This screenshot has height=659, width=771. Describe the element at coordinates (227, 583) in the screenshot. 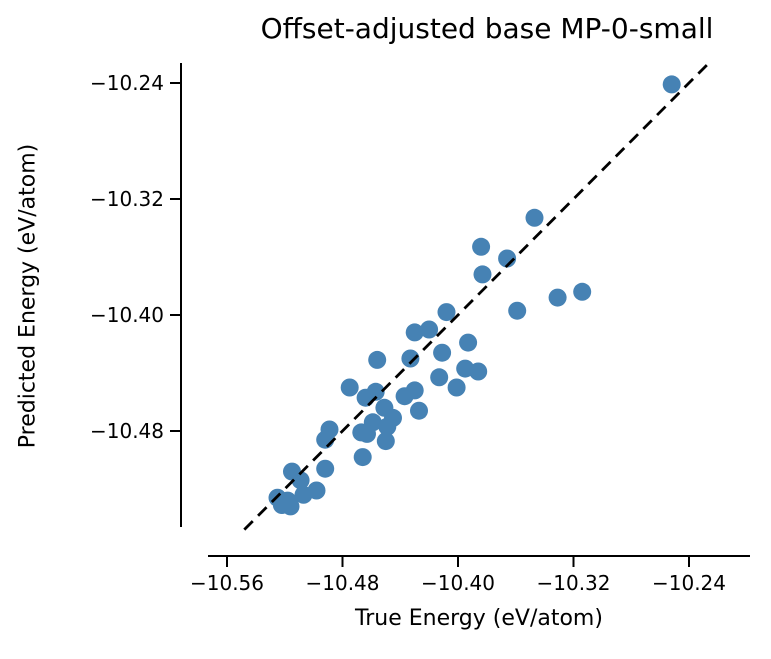

I see `x-tick-label: −10.56` at that location.